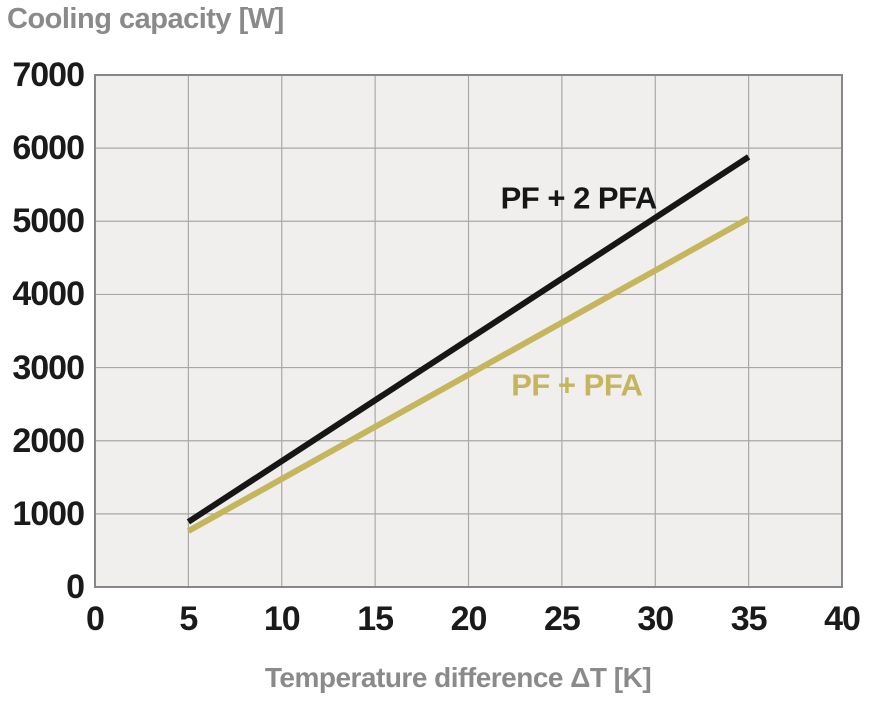 Image resolution: width=876 pixels, height=708 pixels. What do you see at coordinates (655, 619) in the screenshot?
I see `x-tick-label: 30` at bounding box center [655, 619].